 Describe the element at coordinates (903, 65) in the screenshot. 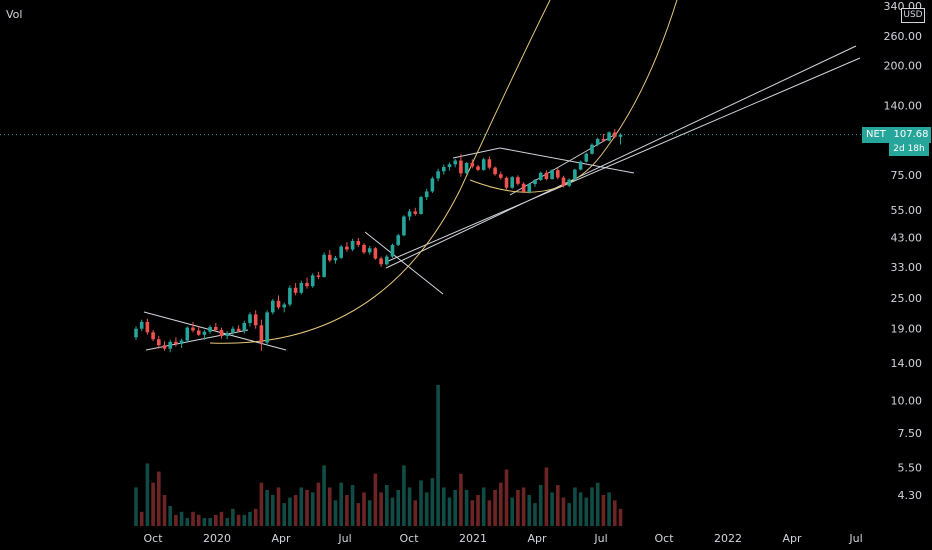

I see `price-tick-label: 200.00` at that location.